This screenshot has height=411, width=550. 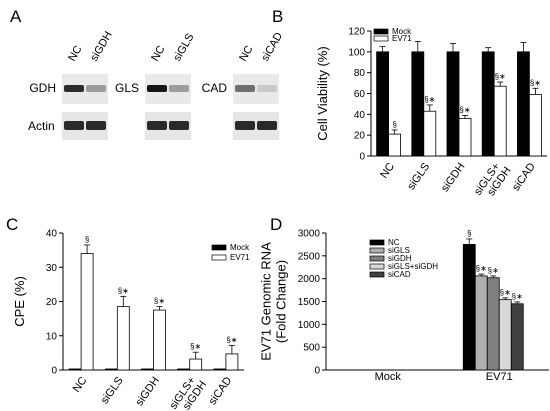 What do you see at coordinates (272, 46) in the screenshot?
I see `blot-lane-label-sicad: siCAD` at bounding box center [272, 46].